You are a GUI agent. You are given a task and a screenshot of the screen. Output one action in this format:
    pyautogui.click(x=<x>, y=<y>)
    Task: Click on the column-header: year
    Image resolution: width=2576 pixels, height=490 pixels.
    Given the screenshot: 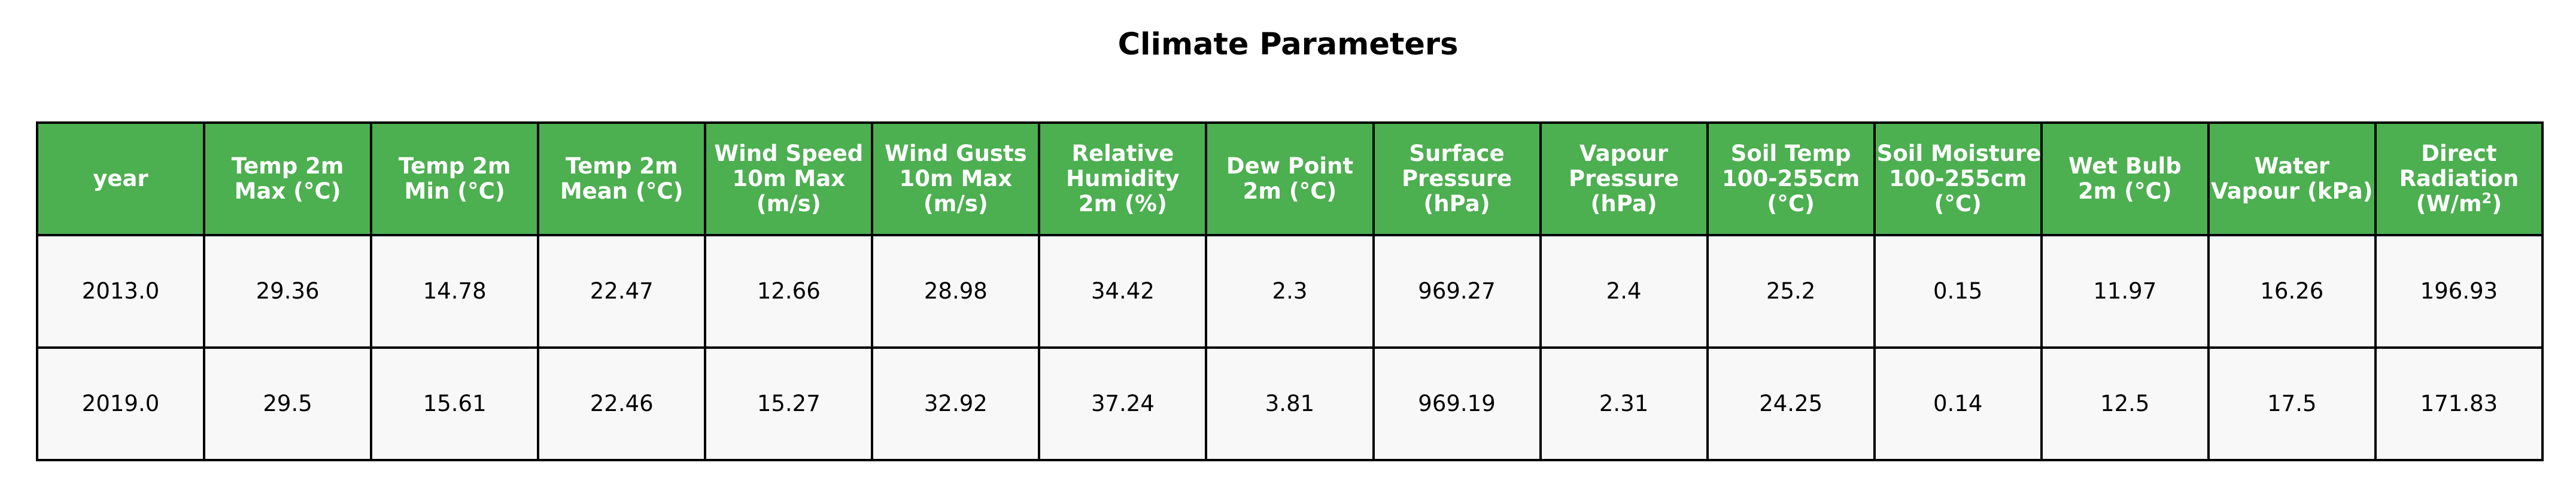 What is the action you would take?
    pyautogui.click(x=120, y=178)
    